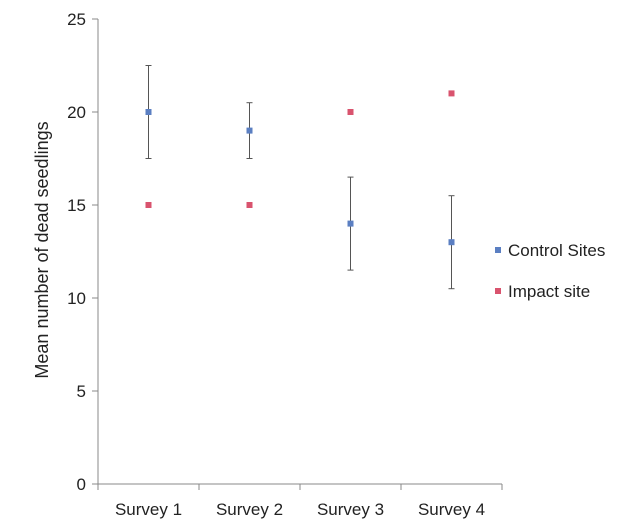 The height and width of the screenshot is (526, 627). What do you see at coordinates (81, 391) in the screenshot?
I see `y-tick-label: 5` at bounding box center [81, 391].